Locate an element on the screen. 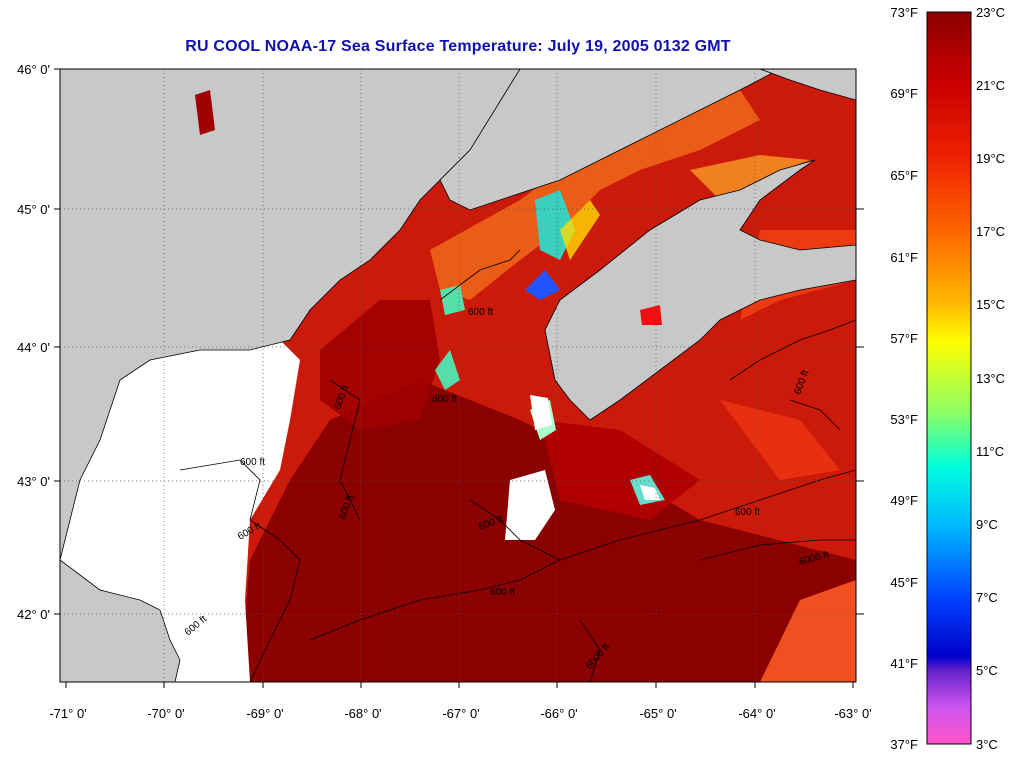 This screenshot has height=761, width=1016. colorbar-c-label: 15°C is located at coordinates (990, 304).